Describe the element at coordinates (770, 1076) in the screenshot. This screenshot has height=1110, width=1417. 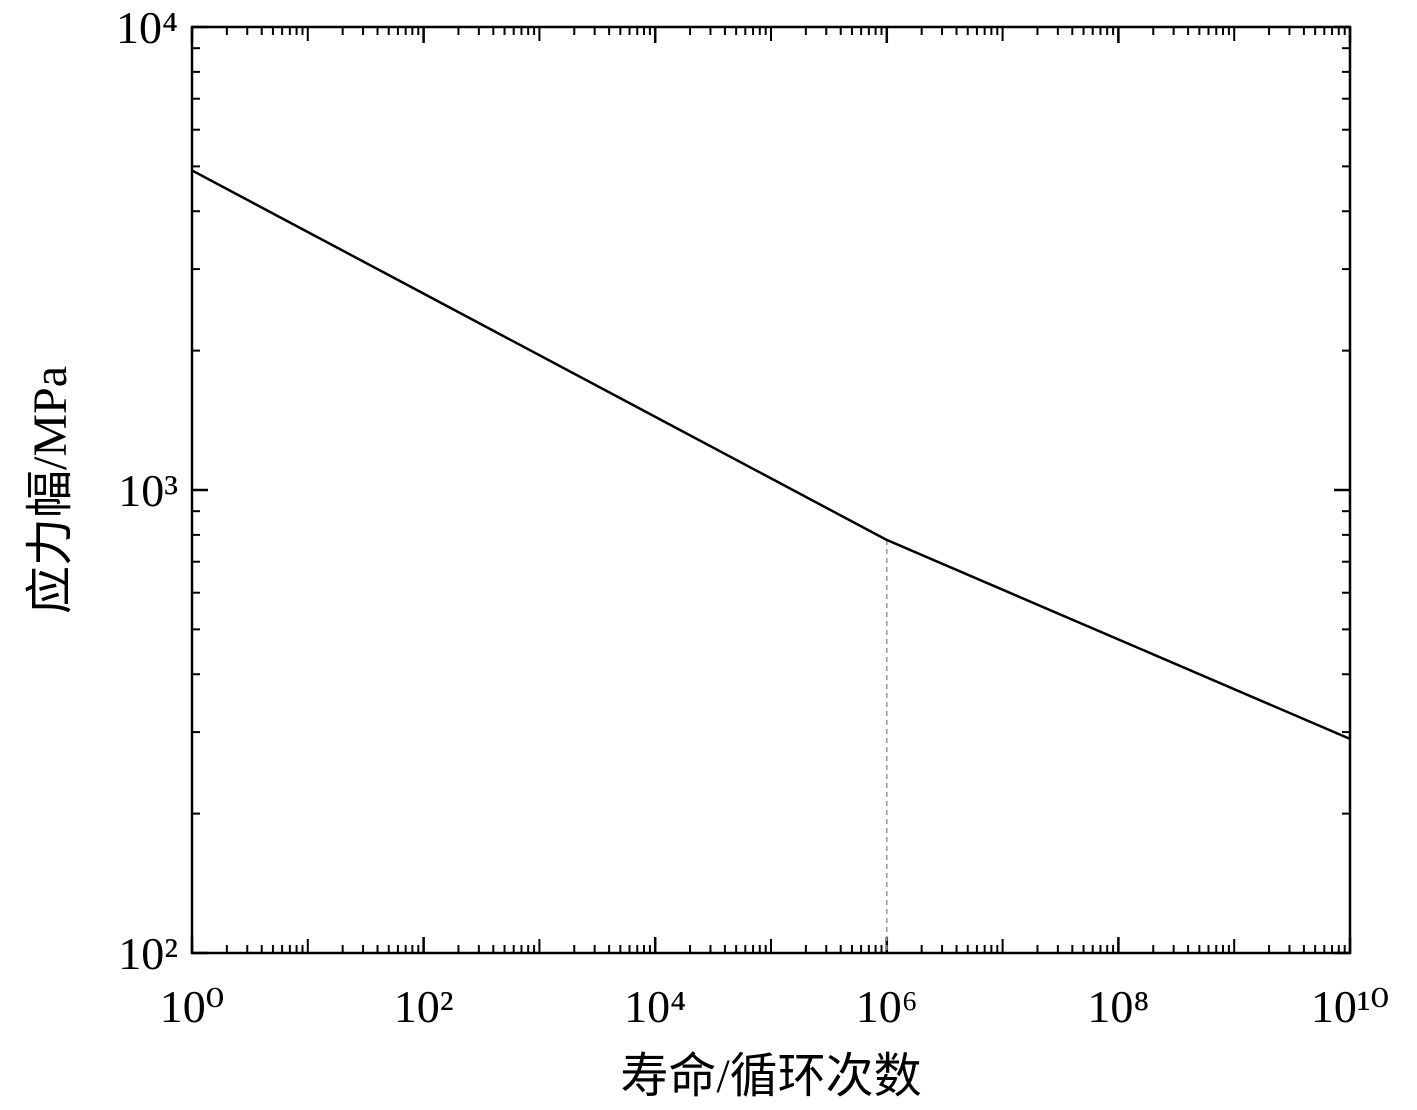
I see `x-axis-label: 寿命/循环次数` at that location.